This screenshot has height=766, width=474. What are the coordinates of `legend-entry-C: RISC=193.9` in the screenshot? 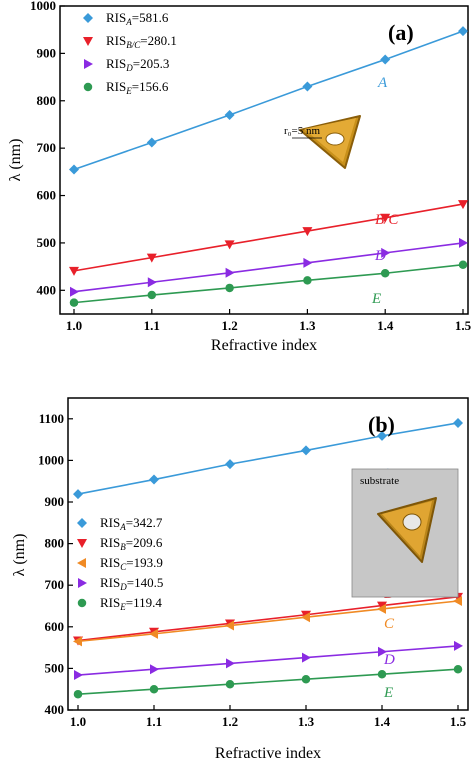 It's located at (131, 563).